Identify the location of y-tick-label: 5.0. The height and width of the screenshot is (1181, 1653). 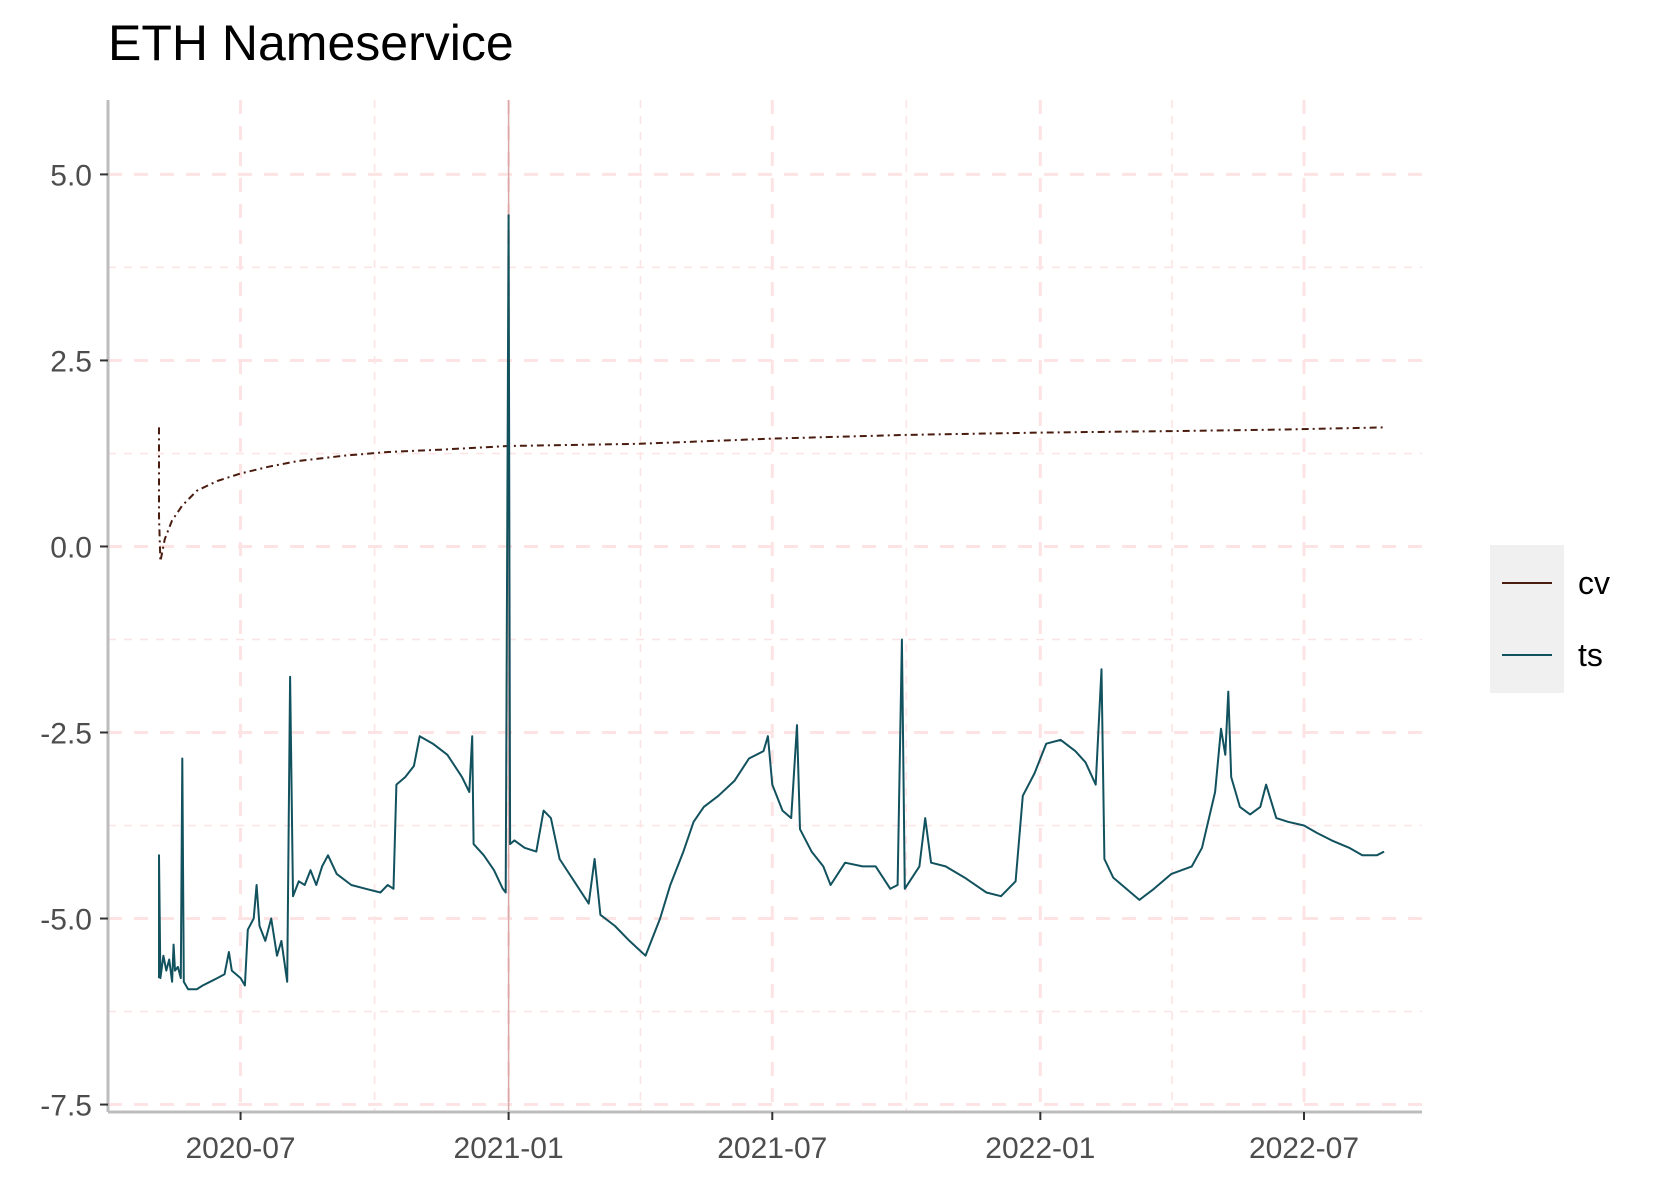
(71, 175).